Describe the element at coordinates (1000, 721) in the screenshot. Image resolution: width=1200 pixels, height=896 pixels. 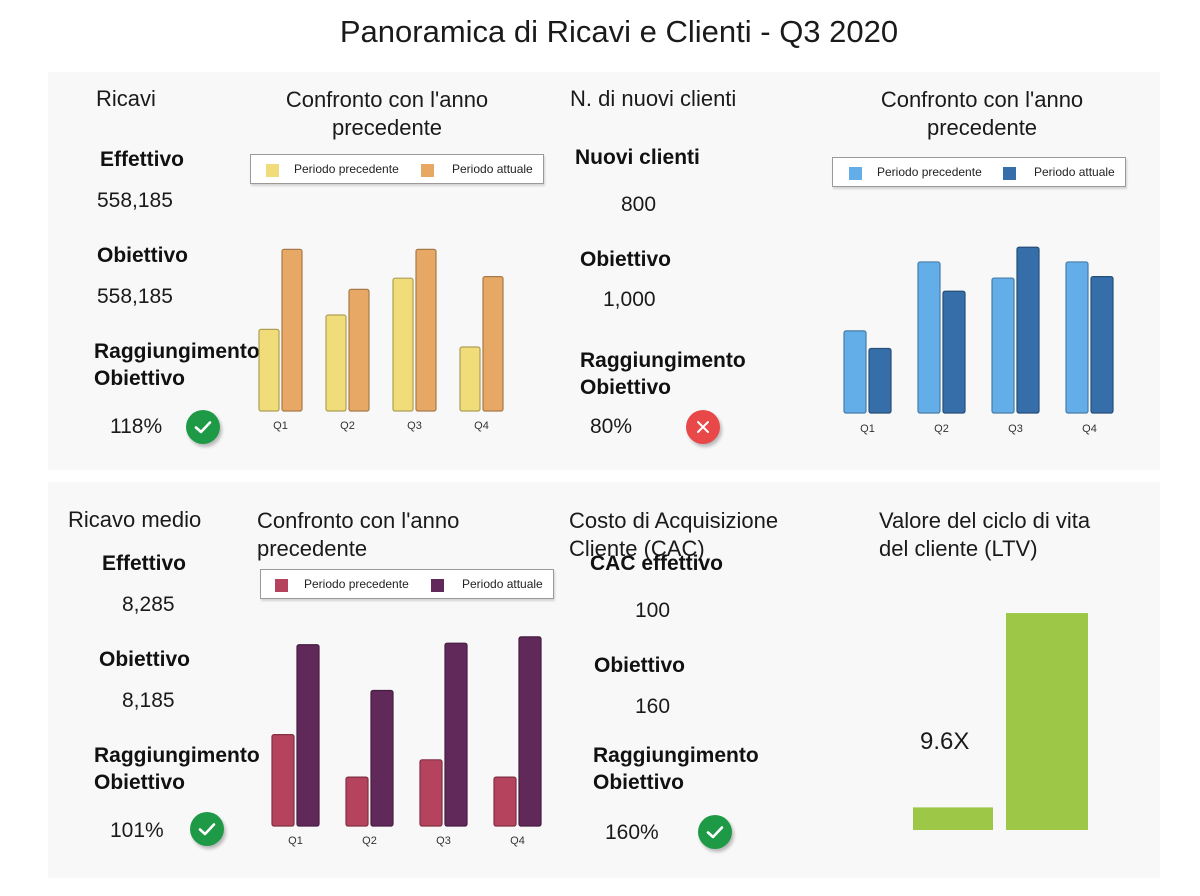
I see `ltv-bar-chart` at that location.